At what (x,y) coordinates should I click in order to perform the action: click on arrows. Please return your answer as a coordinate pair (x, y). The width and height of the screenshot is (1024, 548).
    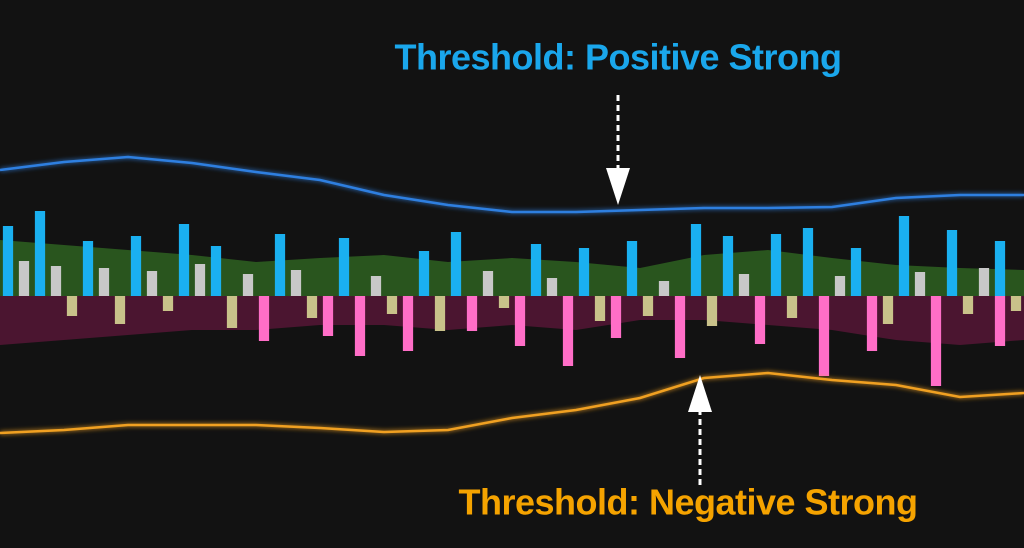
    Looking at the image, I should click on (659, 290).